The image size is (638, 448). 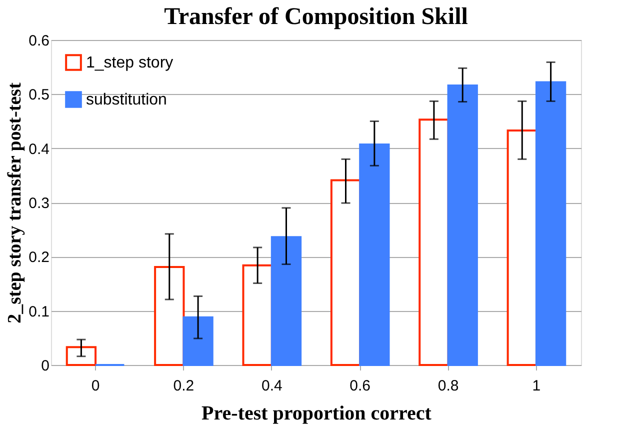 I want to click on x-tick-label: 0.8, so click(x=448, y=386).